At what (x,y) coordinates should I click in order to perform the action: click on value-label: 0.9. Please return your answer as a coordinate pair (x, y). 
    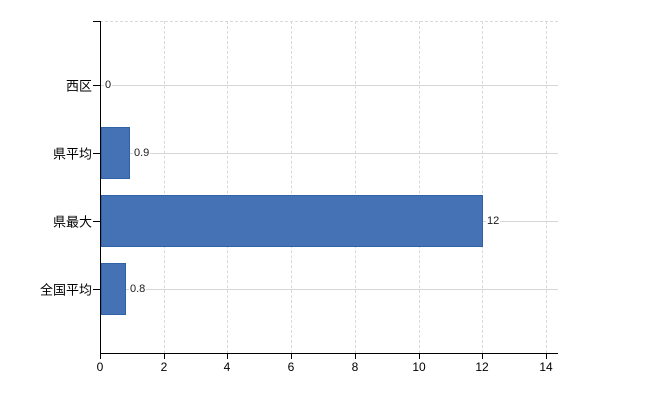
    Looking at the image, I should click on (142, 153).